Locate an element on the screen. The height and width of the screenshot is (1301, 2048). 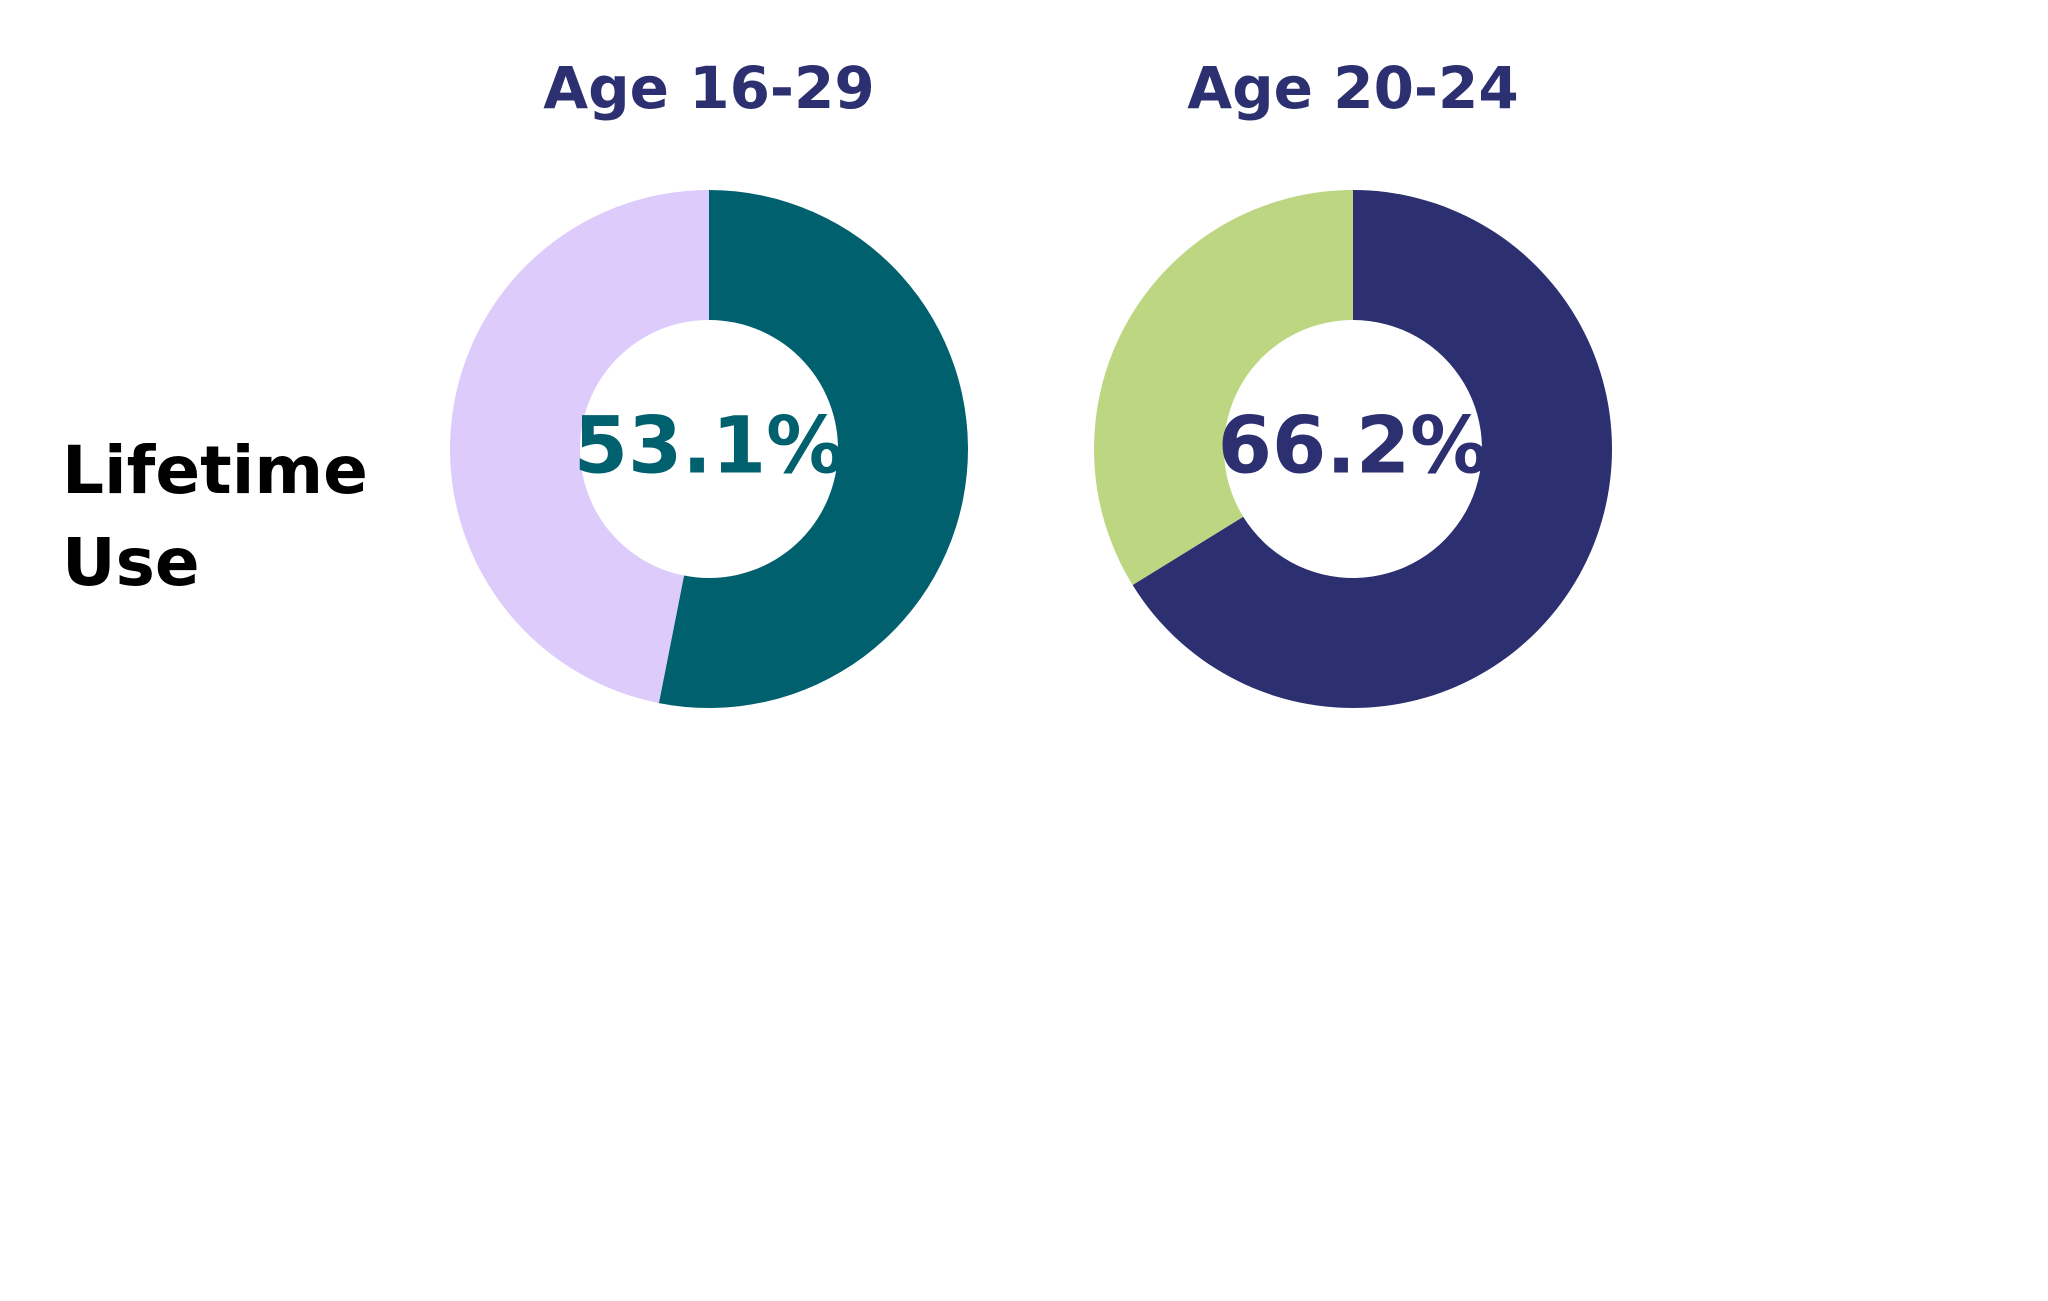
chart-title: Age 20-24 is located at coordinates (1352, 88).